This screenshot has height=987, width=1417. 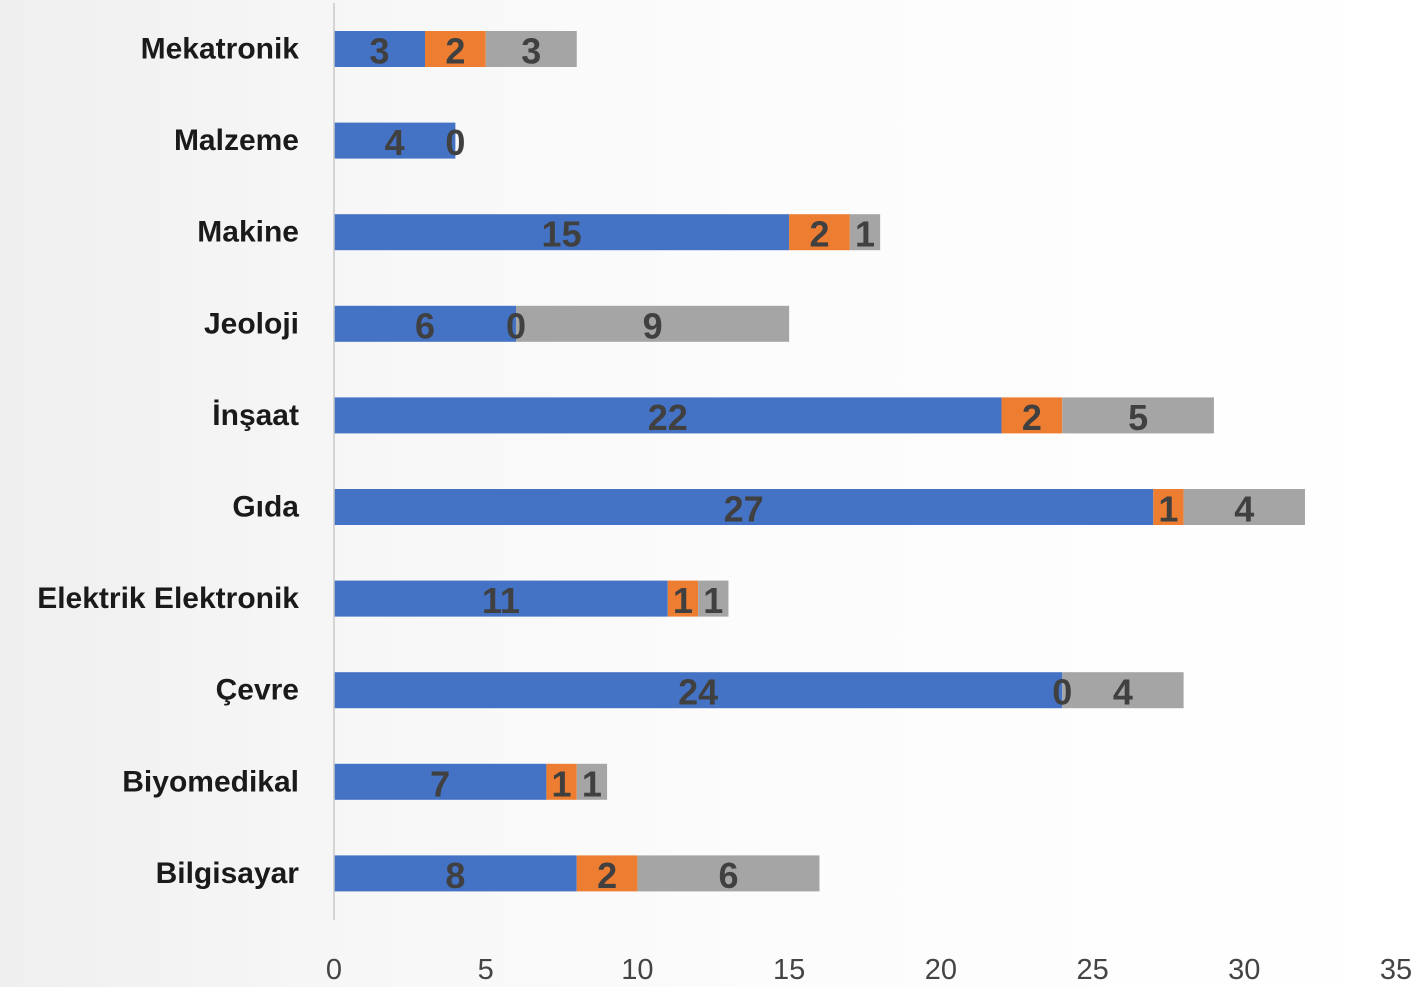 What do you see at coordinates (637, 970) in the screenshot?
I see `x-tick-label: 10` at bounding box center [637, 970].